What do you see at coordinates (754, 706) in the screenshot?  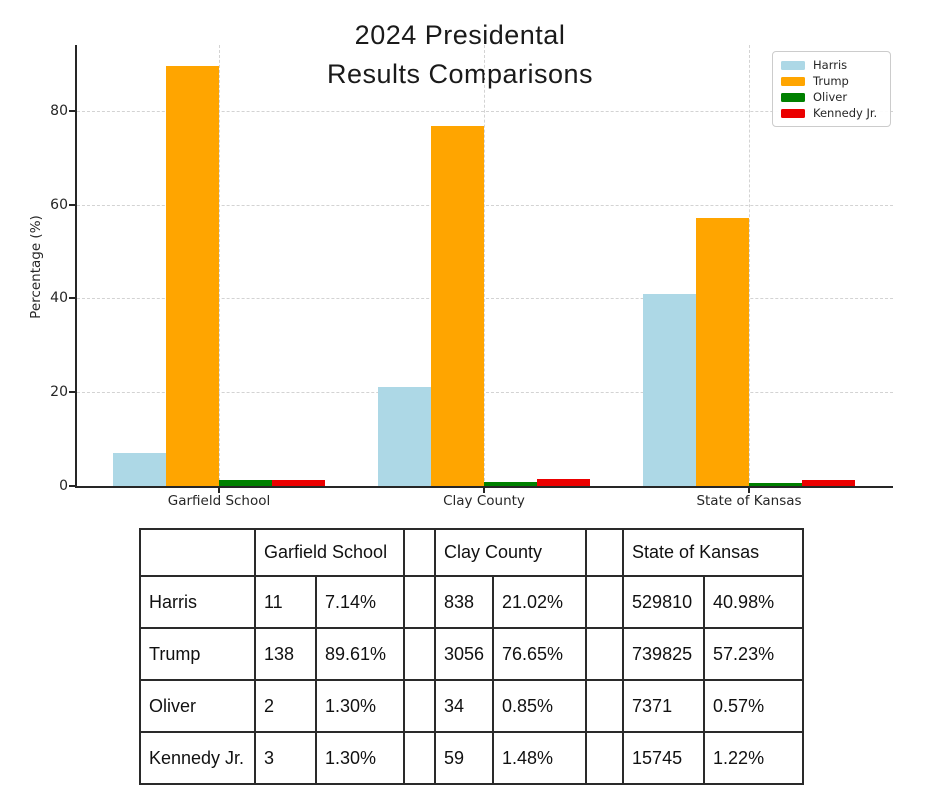 I see `table-cell: 0.57%` at bounding box center [754, 706].